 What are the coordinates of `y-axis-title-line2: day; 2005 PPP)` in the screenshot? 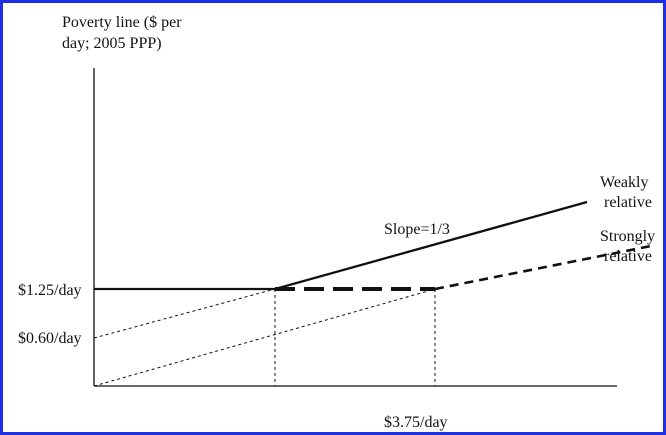 It's located at (112, 43).